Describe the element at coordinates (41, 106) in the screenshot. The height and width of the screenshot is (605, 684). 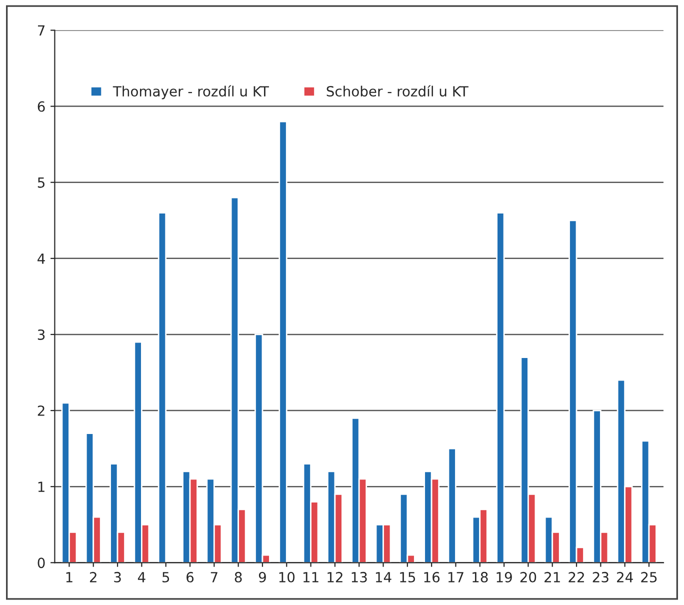
I see `y-tick-label: 6` at that location.